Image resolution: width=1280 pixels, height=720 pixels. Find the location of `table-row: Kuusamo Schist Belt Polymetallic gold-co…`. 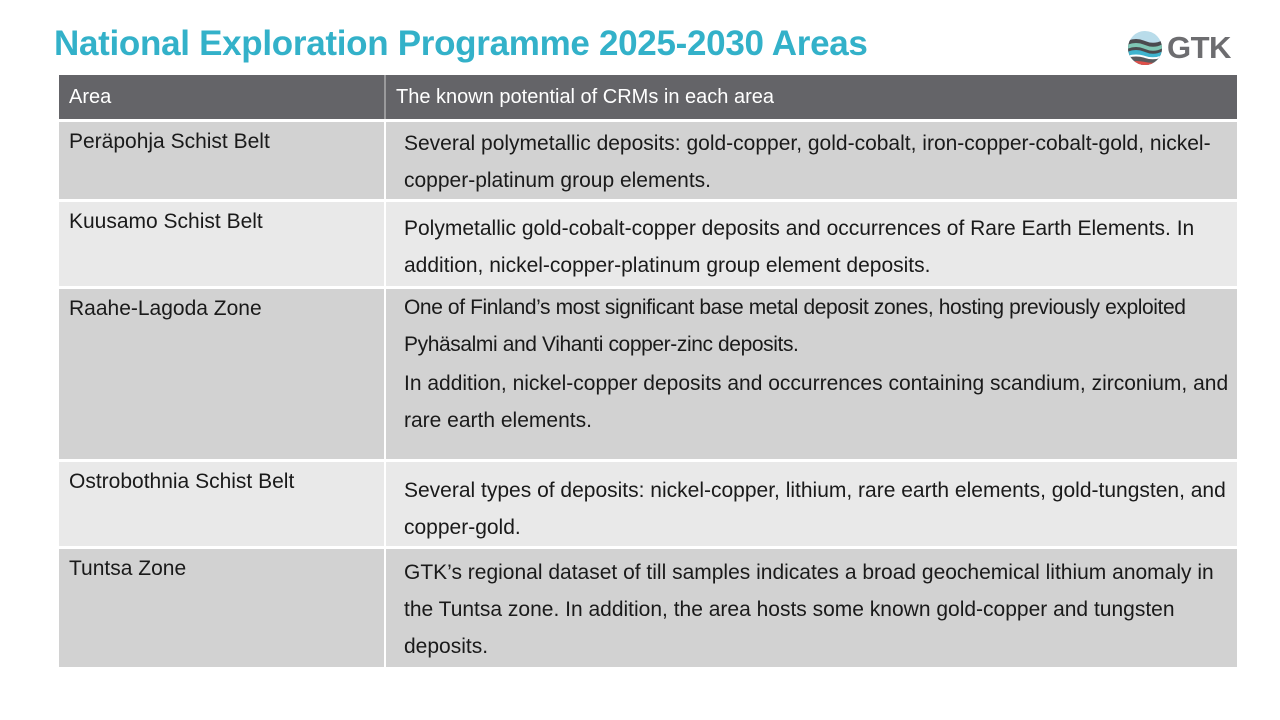

table-row: Kuusamo Schist Belt Polymetallic gold-co… is located at coordinates (648, 244).